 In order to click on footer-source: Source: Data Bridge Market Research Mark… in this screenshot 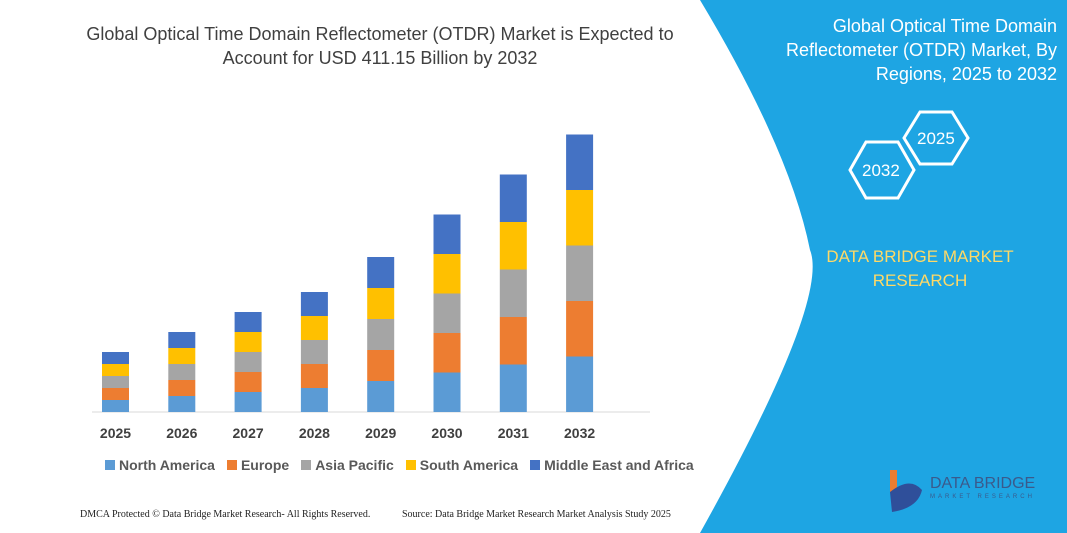, I will do `click(536, 514)`.